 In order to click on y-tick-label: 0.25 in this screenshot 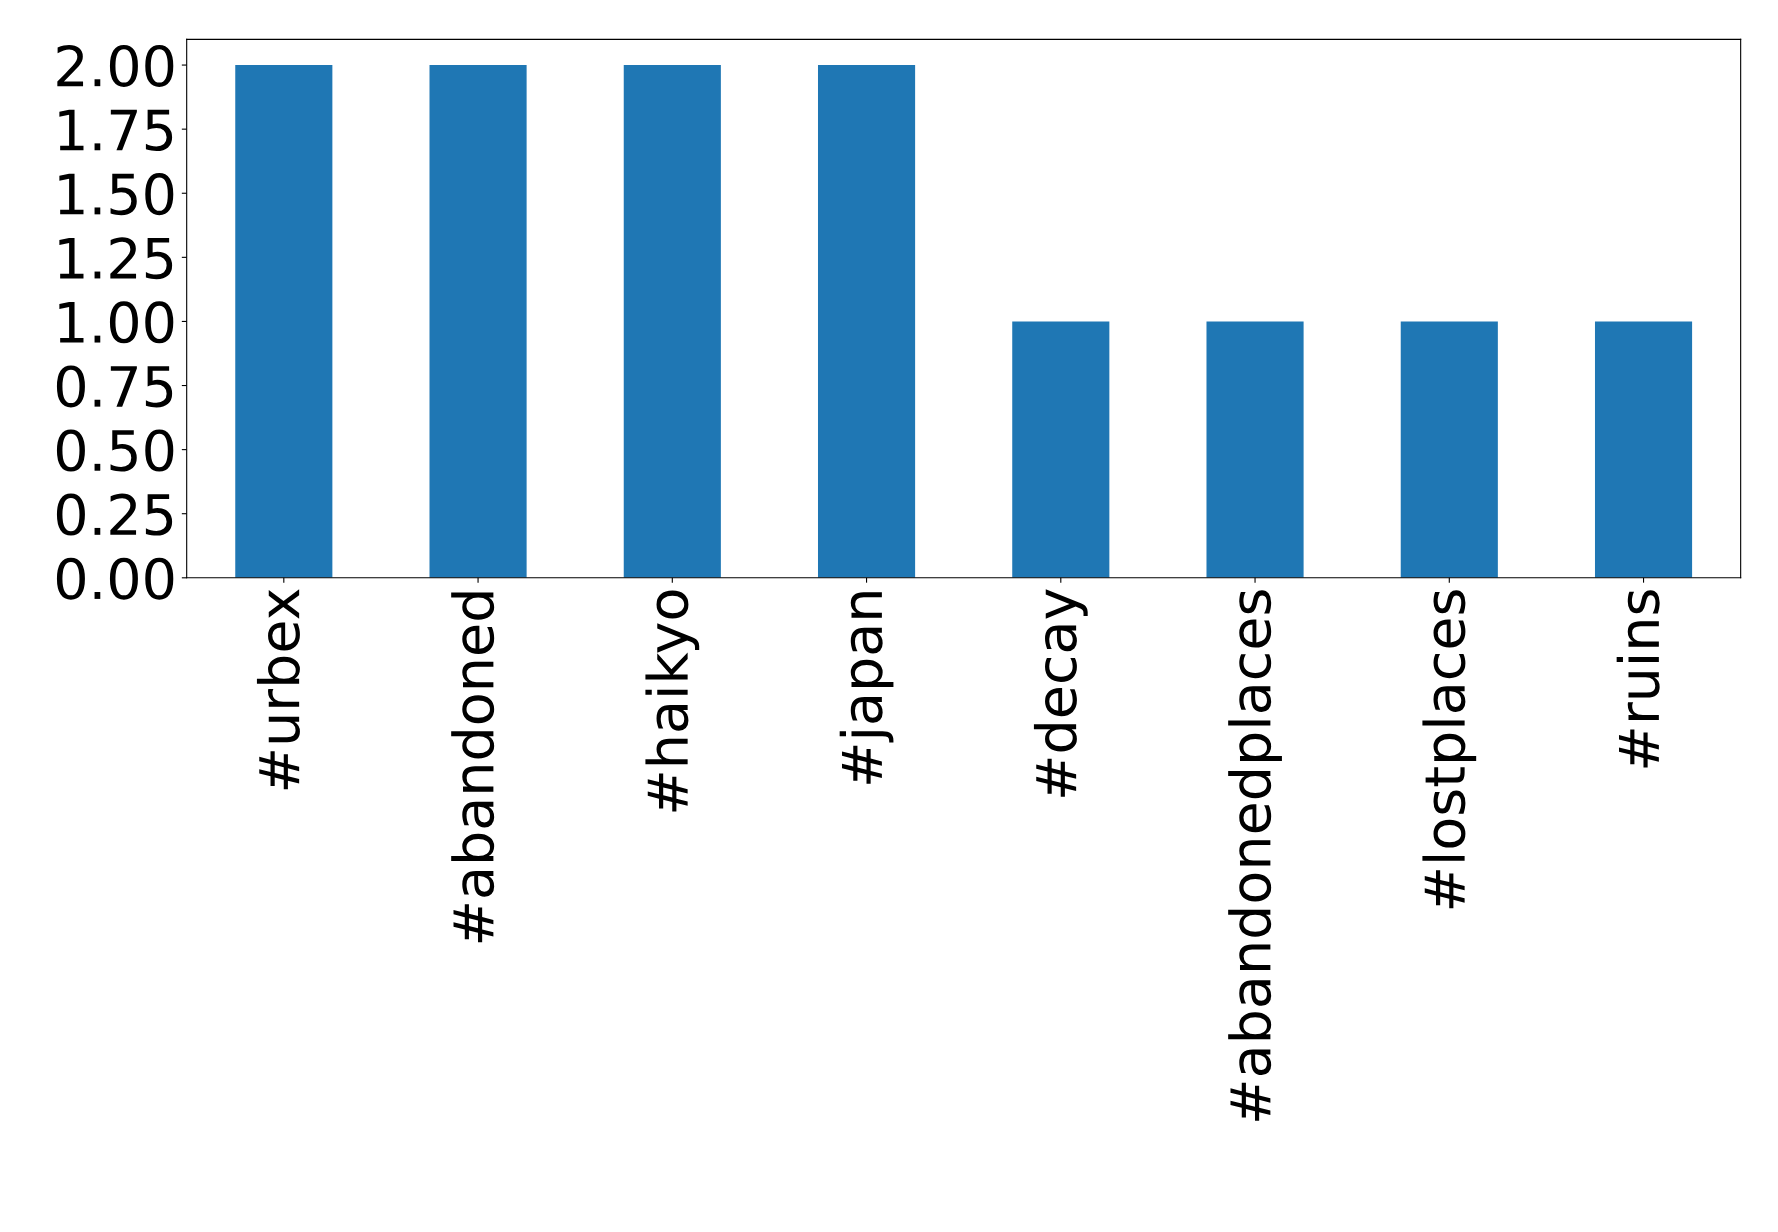, I will do `click(114, 514)`.